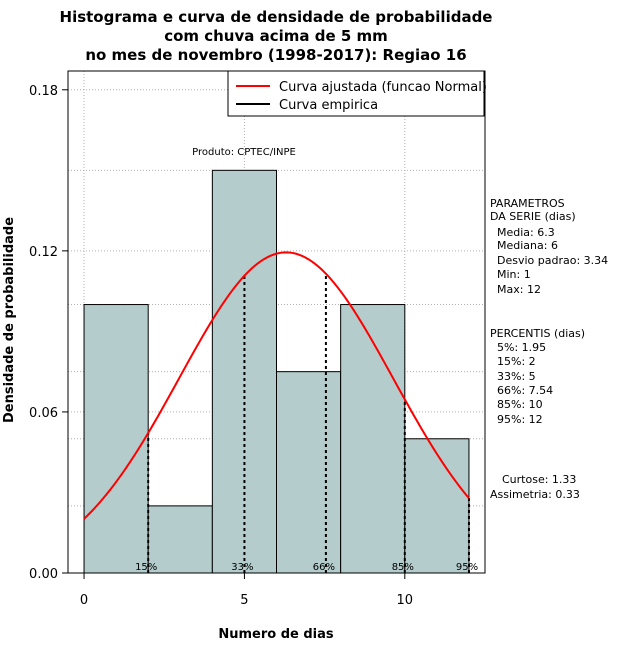  I want to click on param-desvio: Desvio padrao: 3.34, so click(552, 260).